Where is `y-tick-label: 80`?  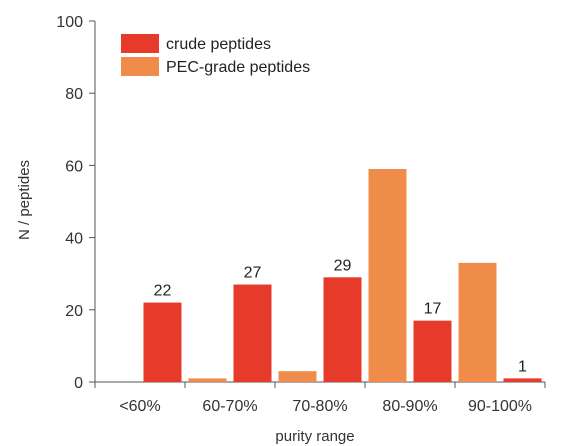 y-tick-label: 80 is located at coordinates (74, 94).